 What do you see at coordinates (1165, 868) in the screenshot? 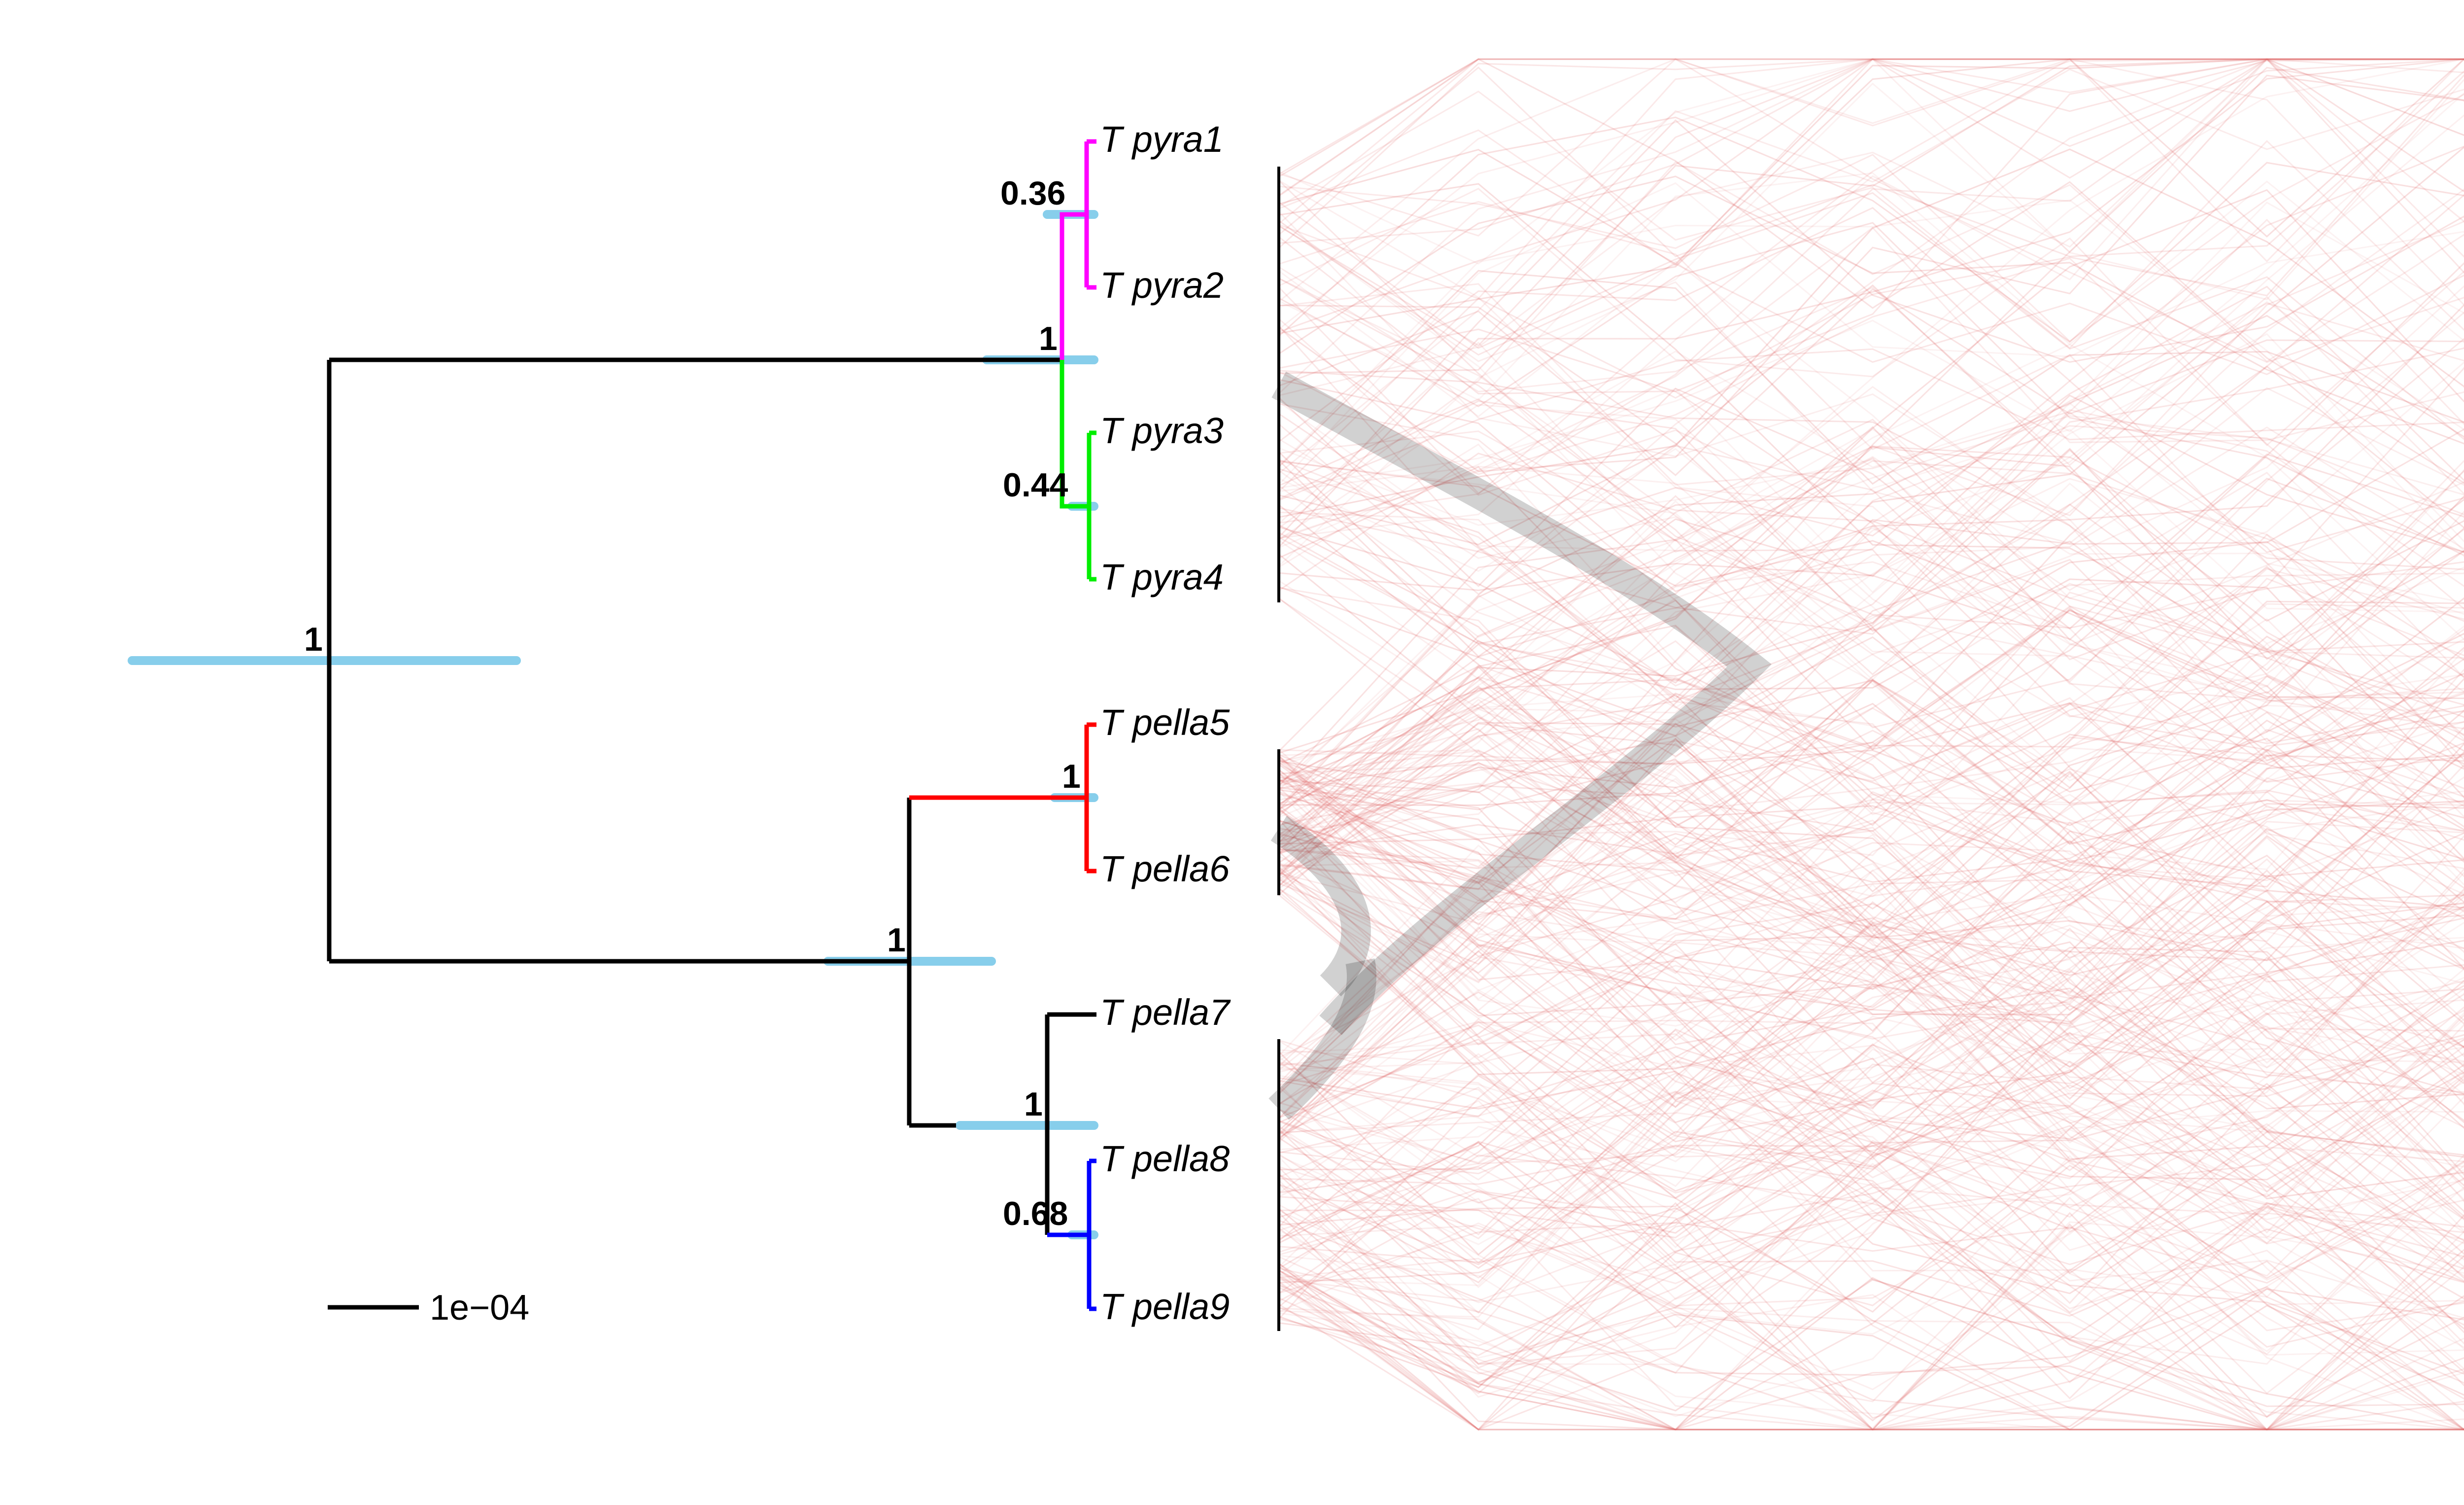
I see `tip-label: T pella6` at bounding box center [1165, 868].